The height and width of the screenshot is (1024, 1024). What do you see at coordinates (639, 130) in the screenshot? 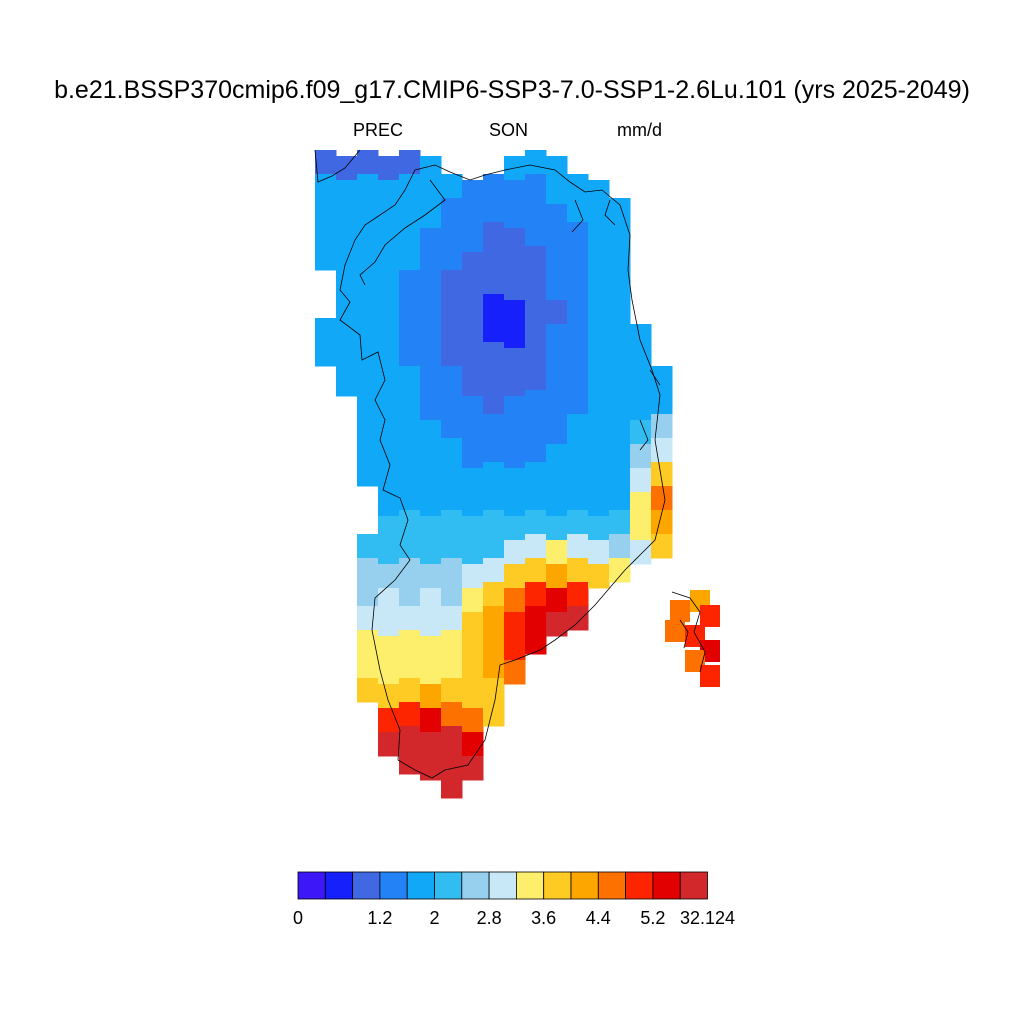
I see `units-label: mm/d` at bounding box center [639, 130].